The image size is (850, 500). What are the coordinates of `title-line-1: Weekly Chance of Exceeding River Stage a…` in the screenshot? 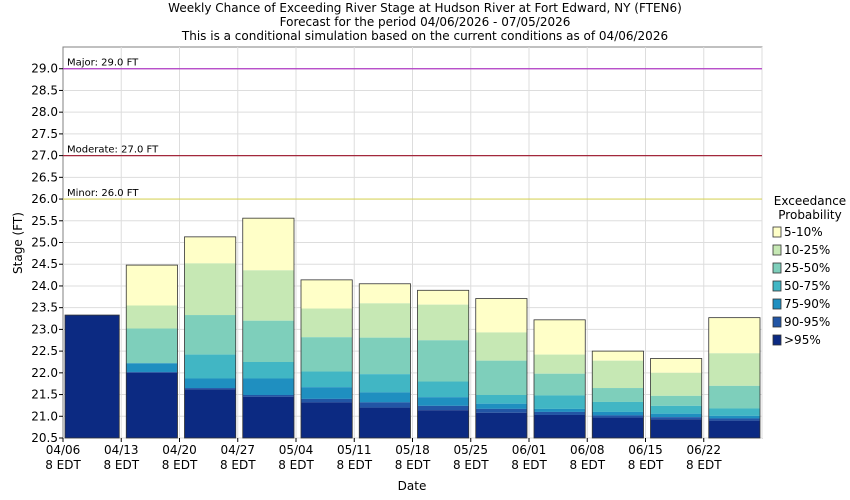 It's located at (425, 8).